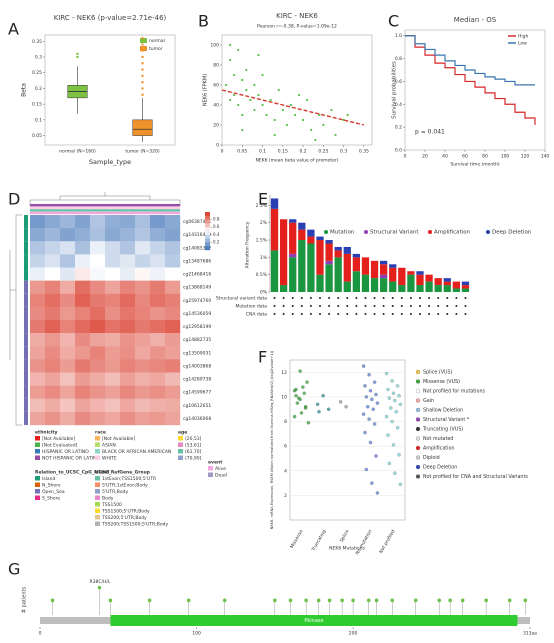 Image resolution: width=554 pixels, height=643 pixels. I want to click on colorbar-label: 0.4, so click(216, 234).